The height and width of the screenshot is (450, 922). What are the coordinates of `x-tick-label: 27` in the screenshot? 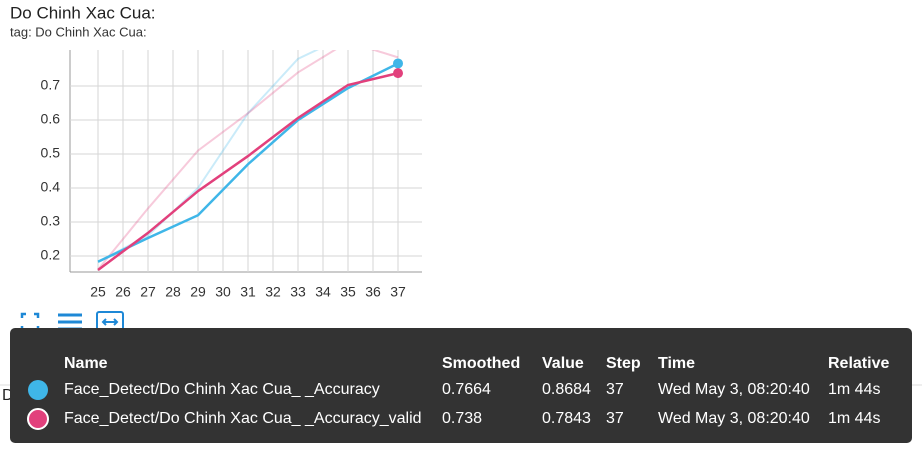 It's located at (148, 292).